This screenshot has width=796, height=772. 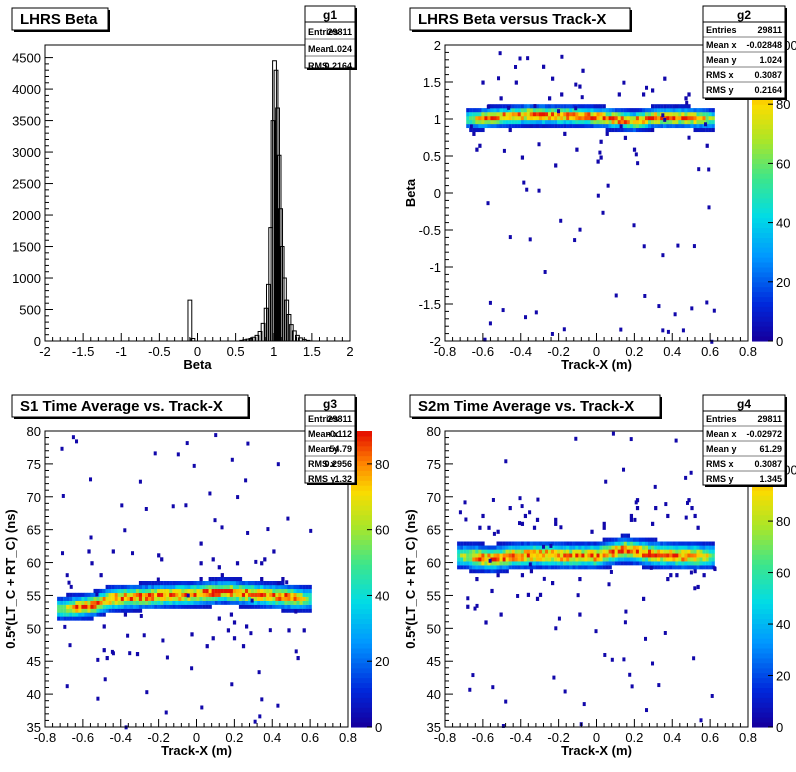 What do you see at coordinates (520, 19) in the screenshot?
I see `panel-title: LHRS Beta versus Track-X` at bounding box center [520, 19].